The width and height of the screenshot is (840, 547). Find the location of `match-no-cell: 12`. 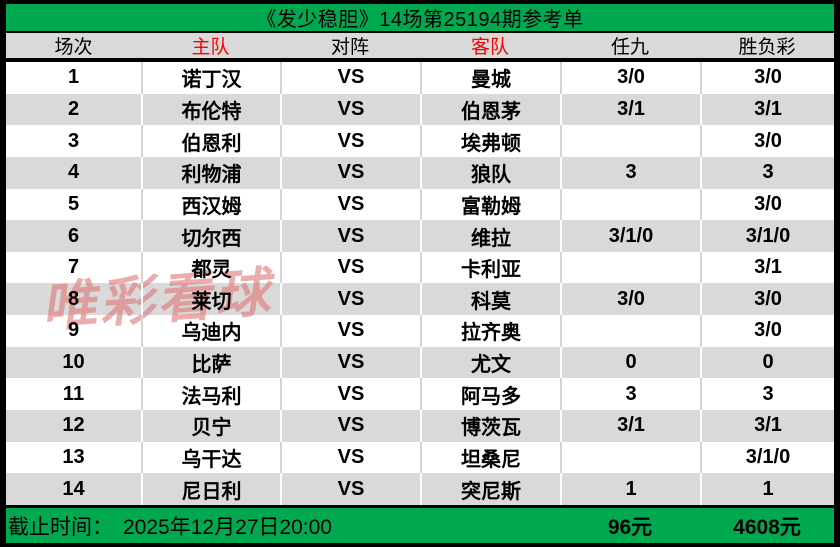

match-no-cell: 12 is located at coordinates (73, 425).